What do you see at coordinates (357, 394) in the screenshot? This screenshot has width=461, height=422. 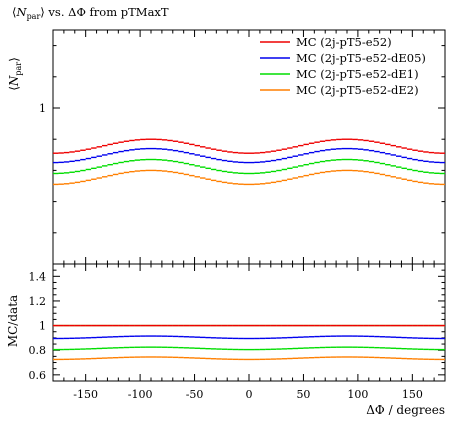 I see `x-tick-label: 100` at bounding box center [357, 394].